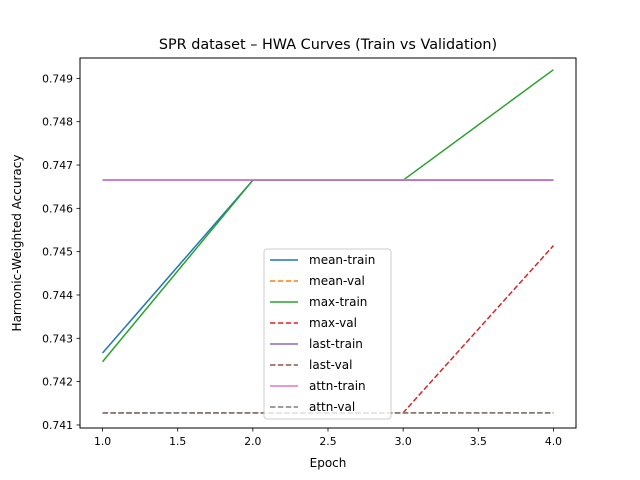  Describe the element at coordinates (478, 441) in the screenshot. I see `x-tick-label: 3.5` at that location.